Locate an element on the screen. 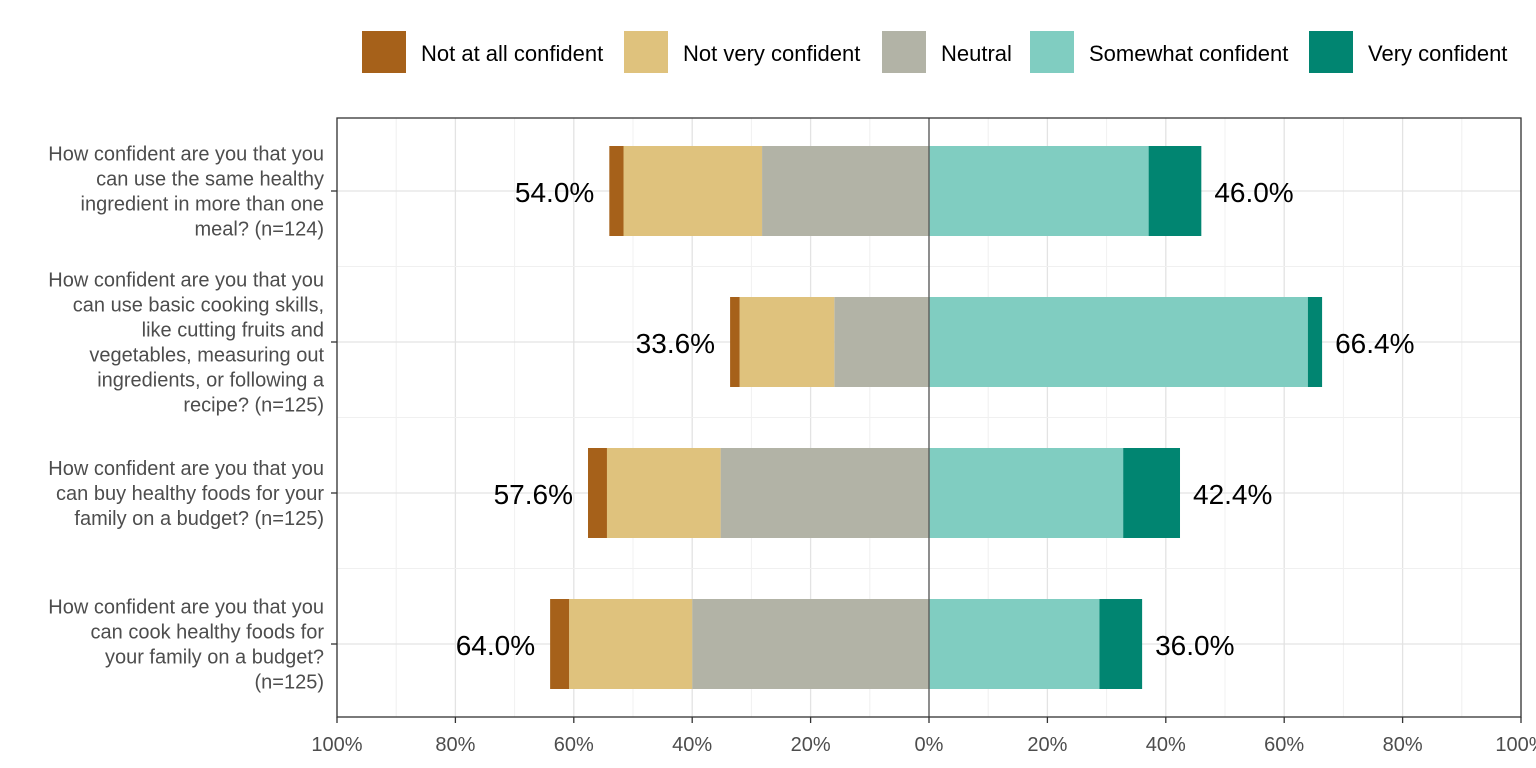 This screenshot has width=1536, height=768. legend-swatch-not-very-confident is located at coordinates (646, 52).